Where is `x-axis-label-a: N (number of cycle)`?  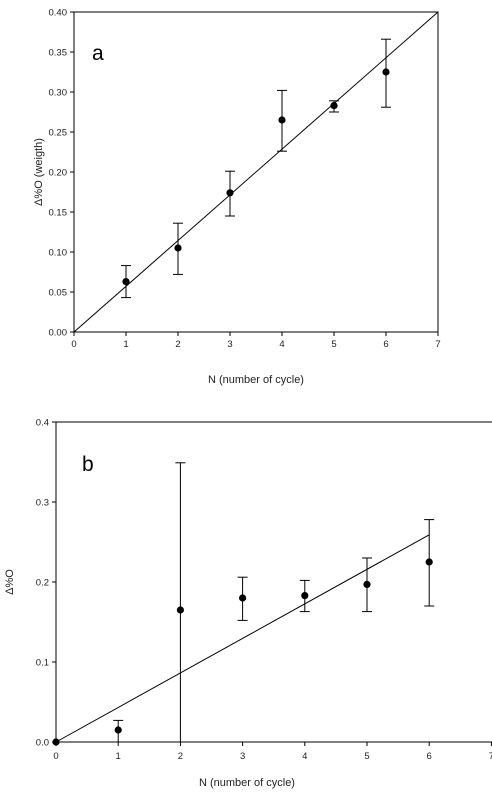
x-axis-label-a: N (number of cycle) is located at coordinates (256, 380).